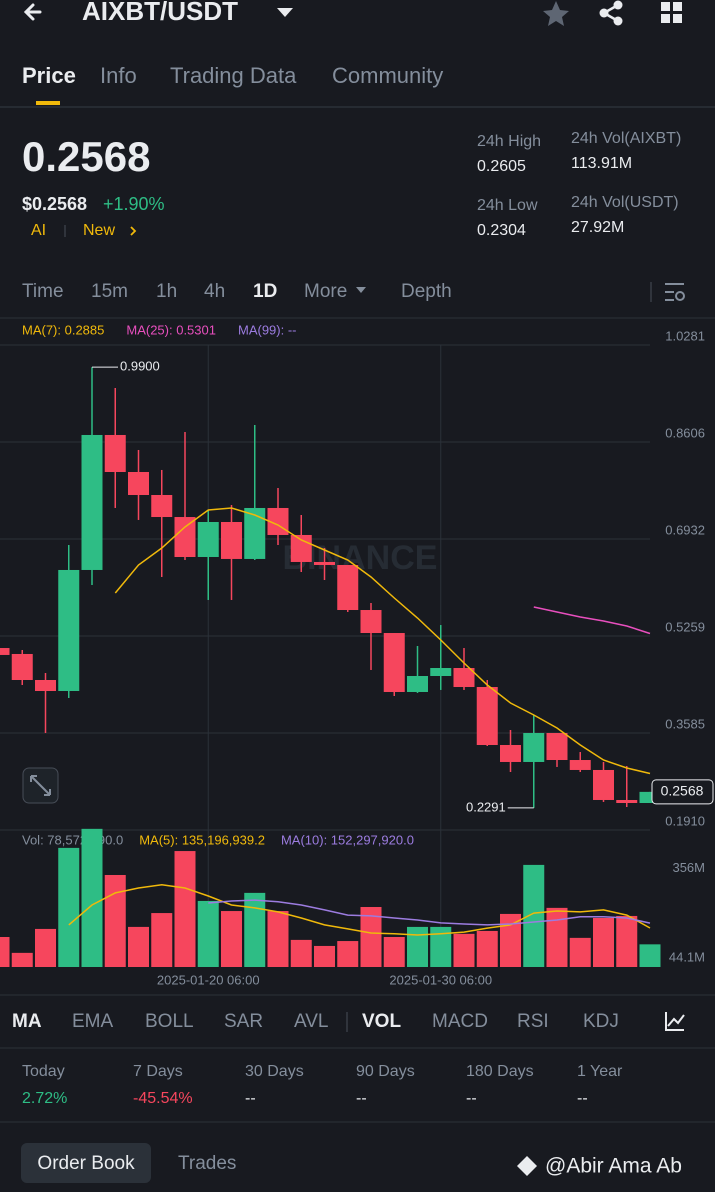 The height and width of the screenshot is (1192, 715). I want to click on order-book-button, so click(86, 1163).